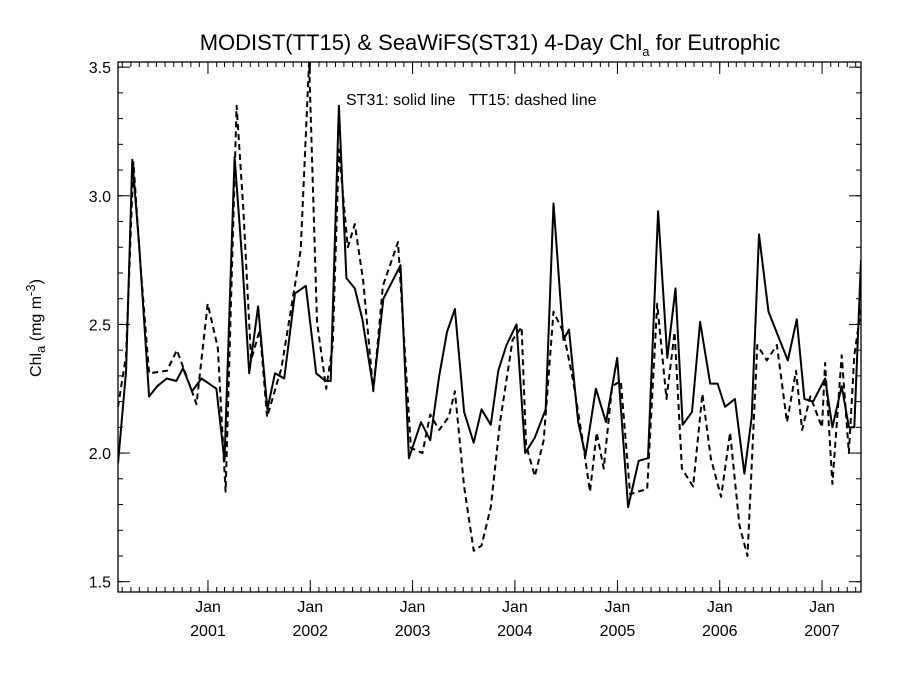 This screenshot has width=900, height=675. Describe the element at coordinates (714, 42) in the screenshot. I see `chart-title-suffix: for Eutrophic` at that location.